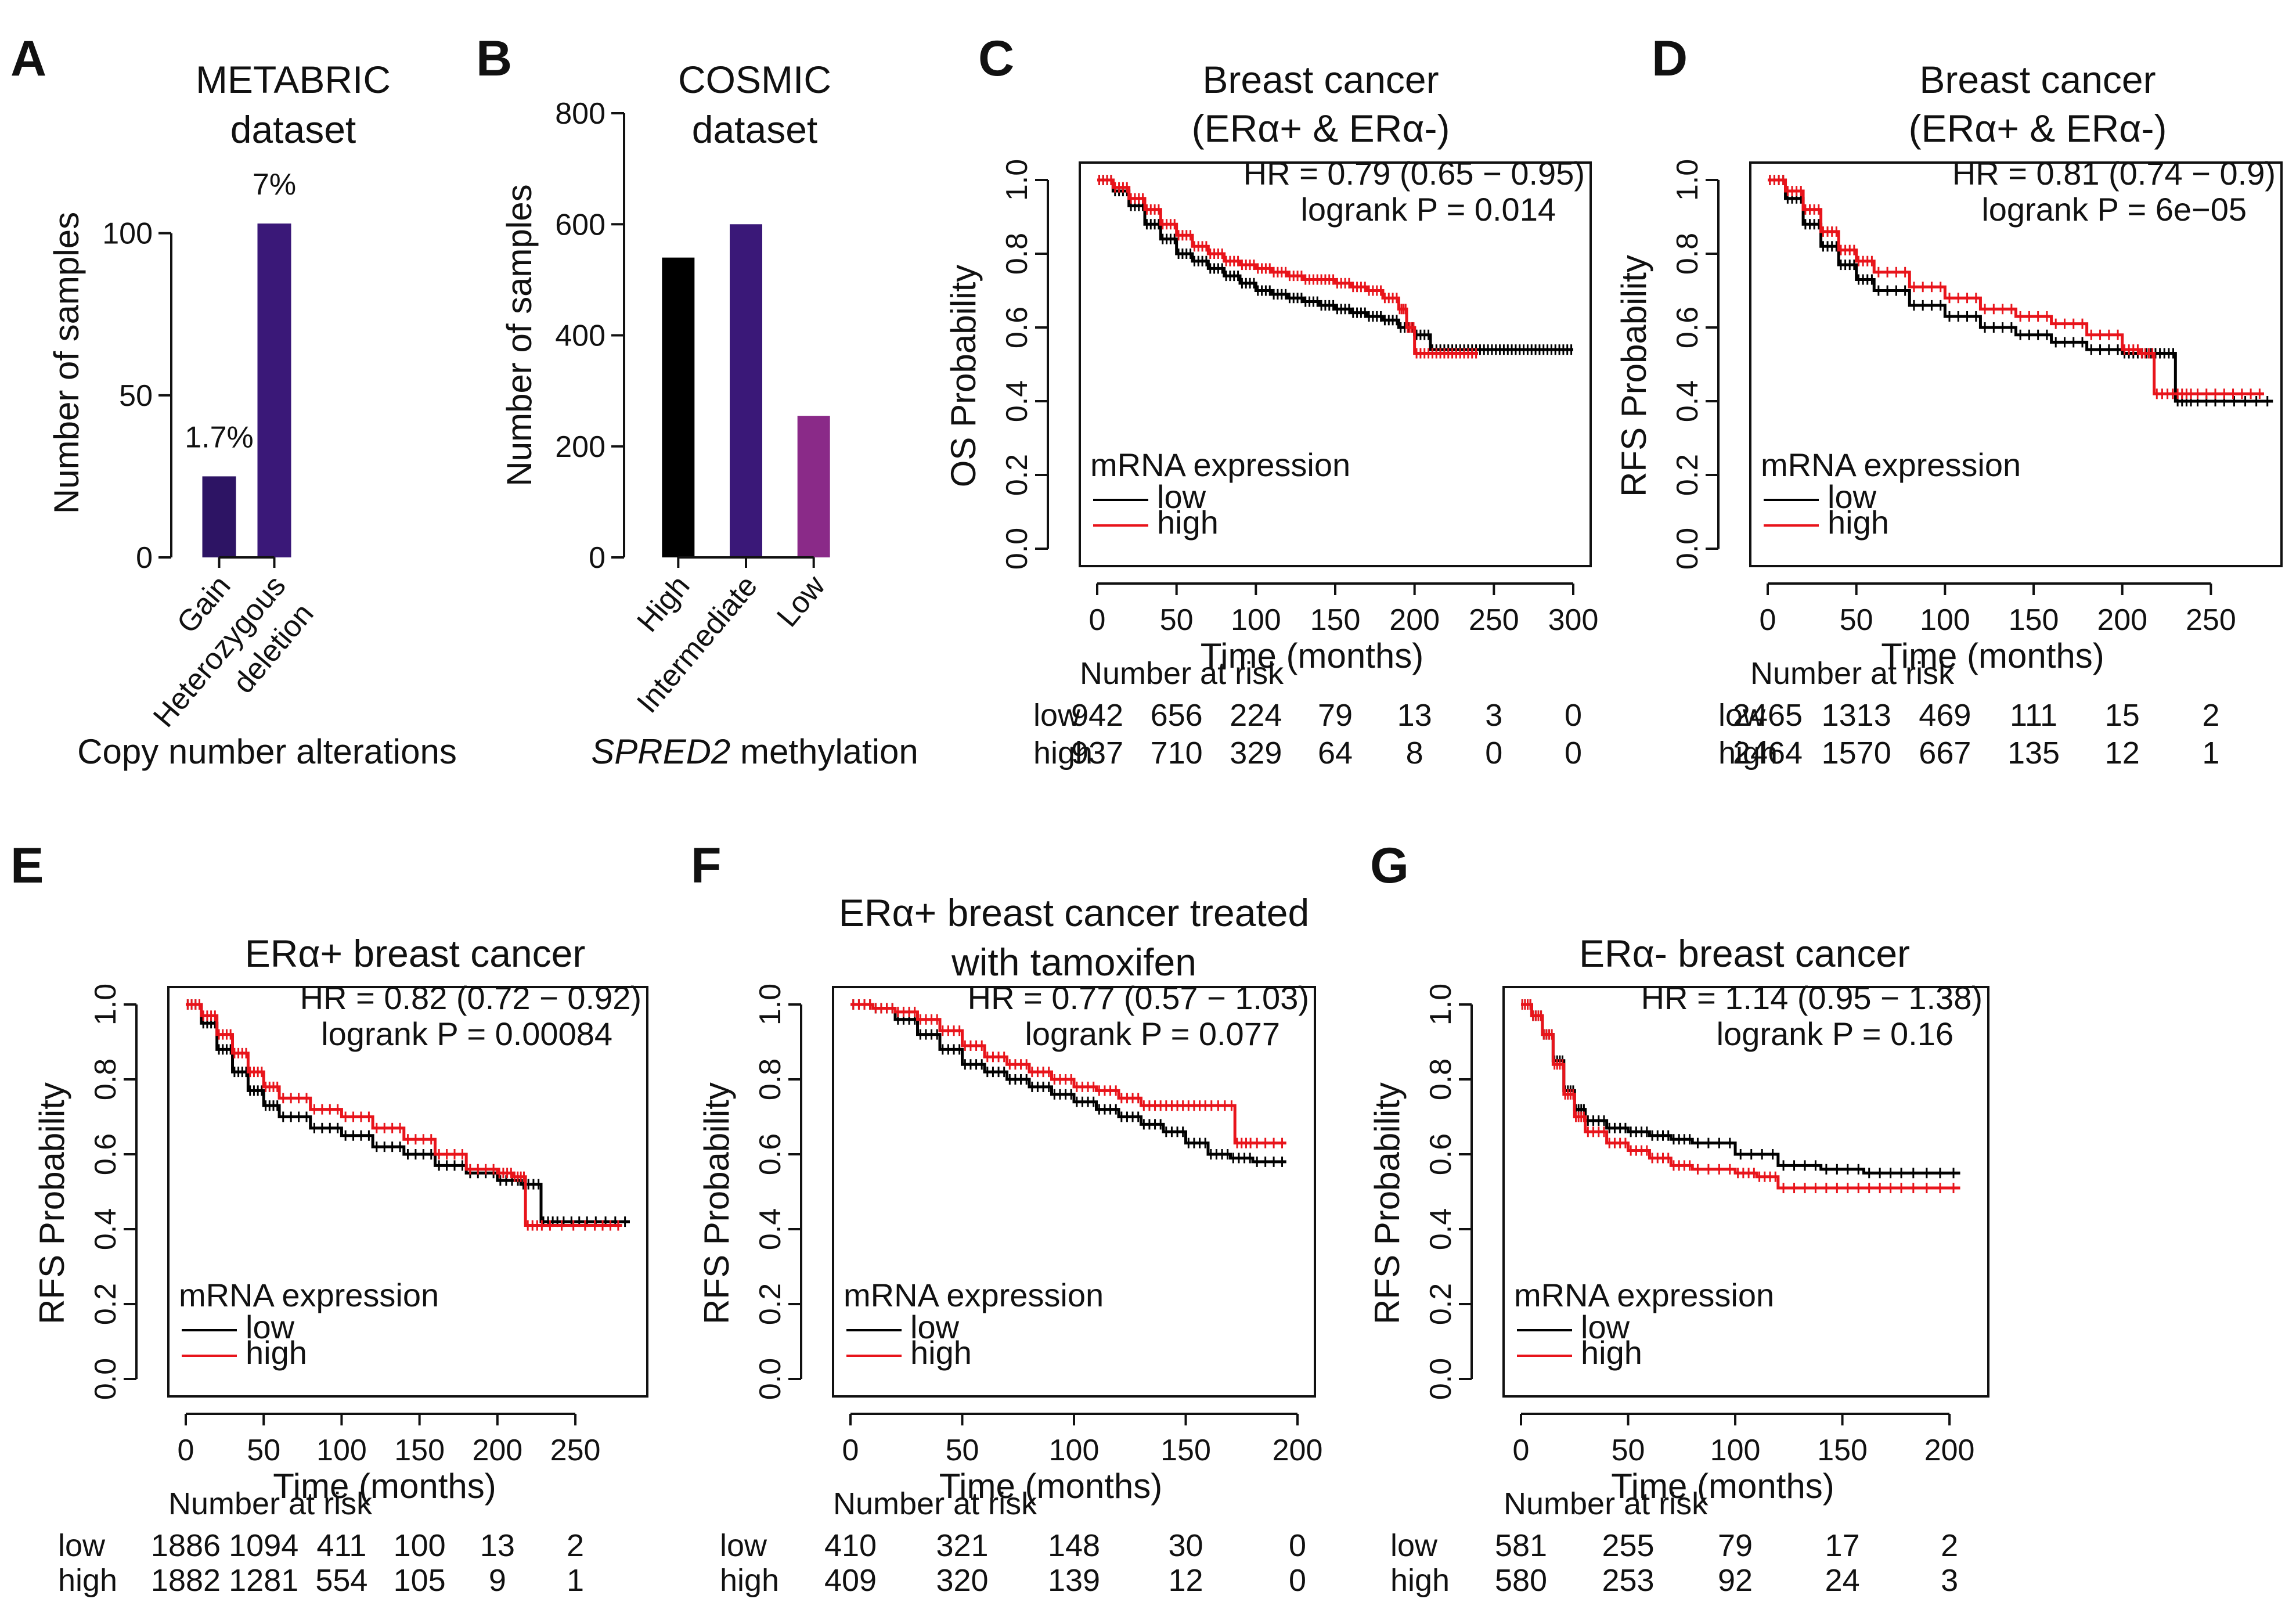 The image size is (2296, 1606). I want to click on y-tick-label: 200, so click(580, 447).